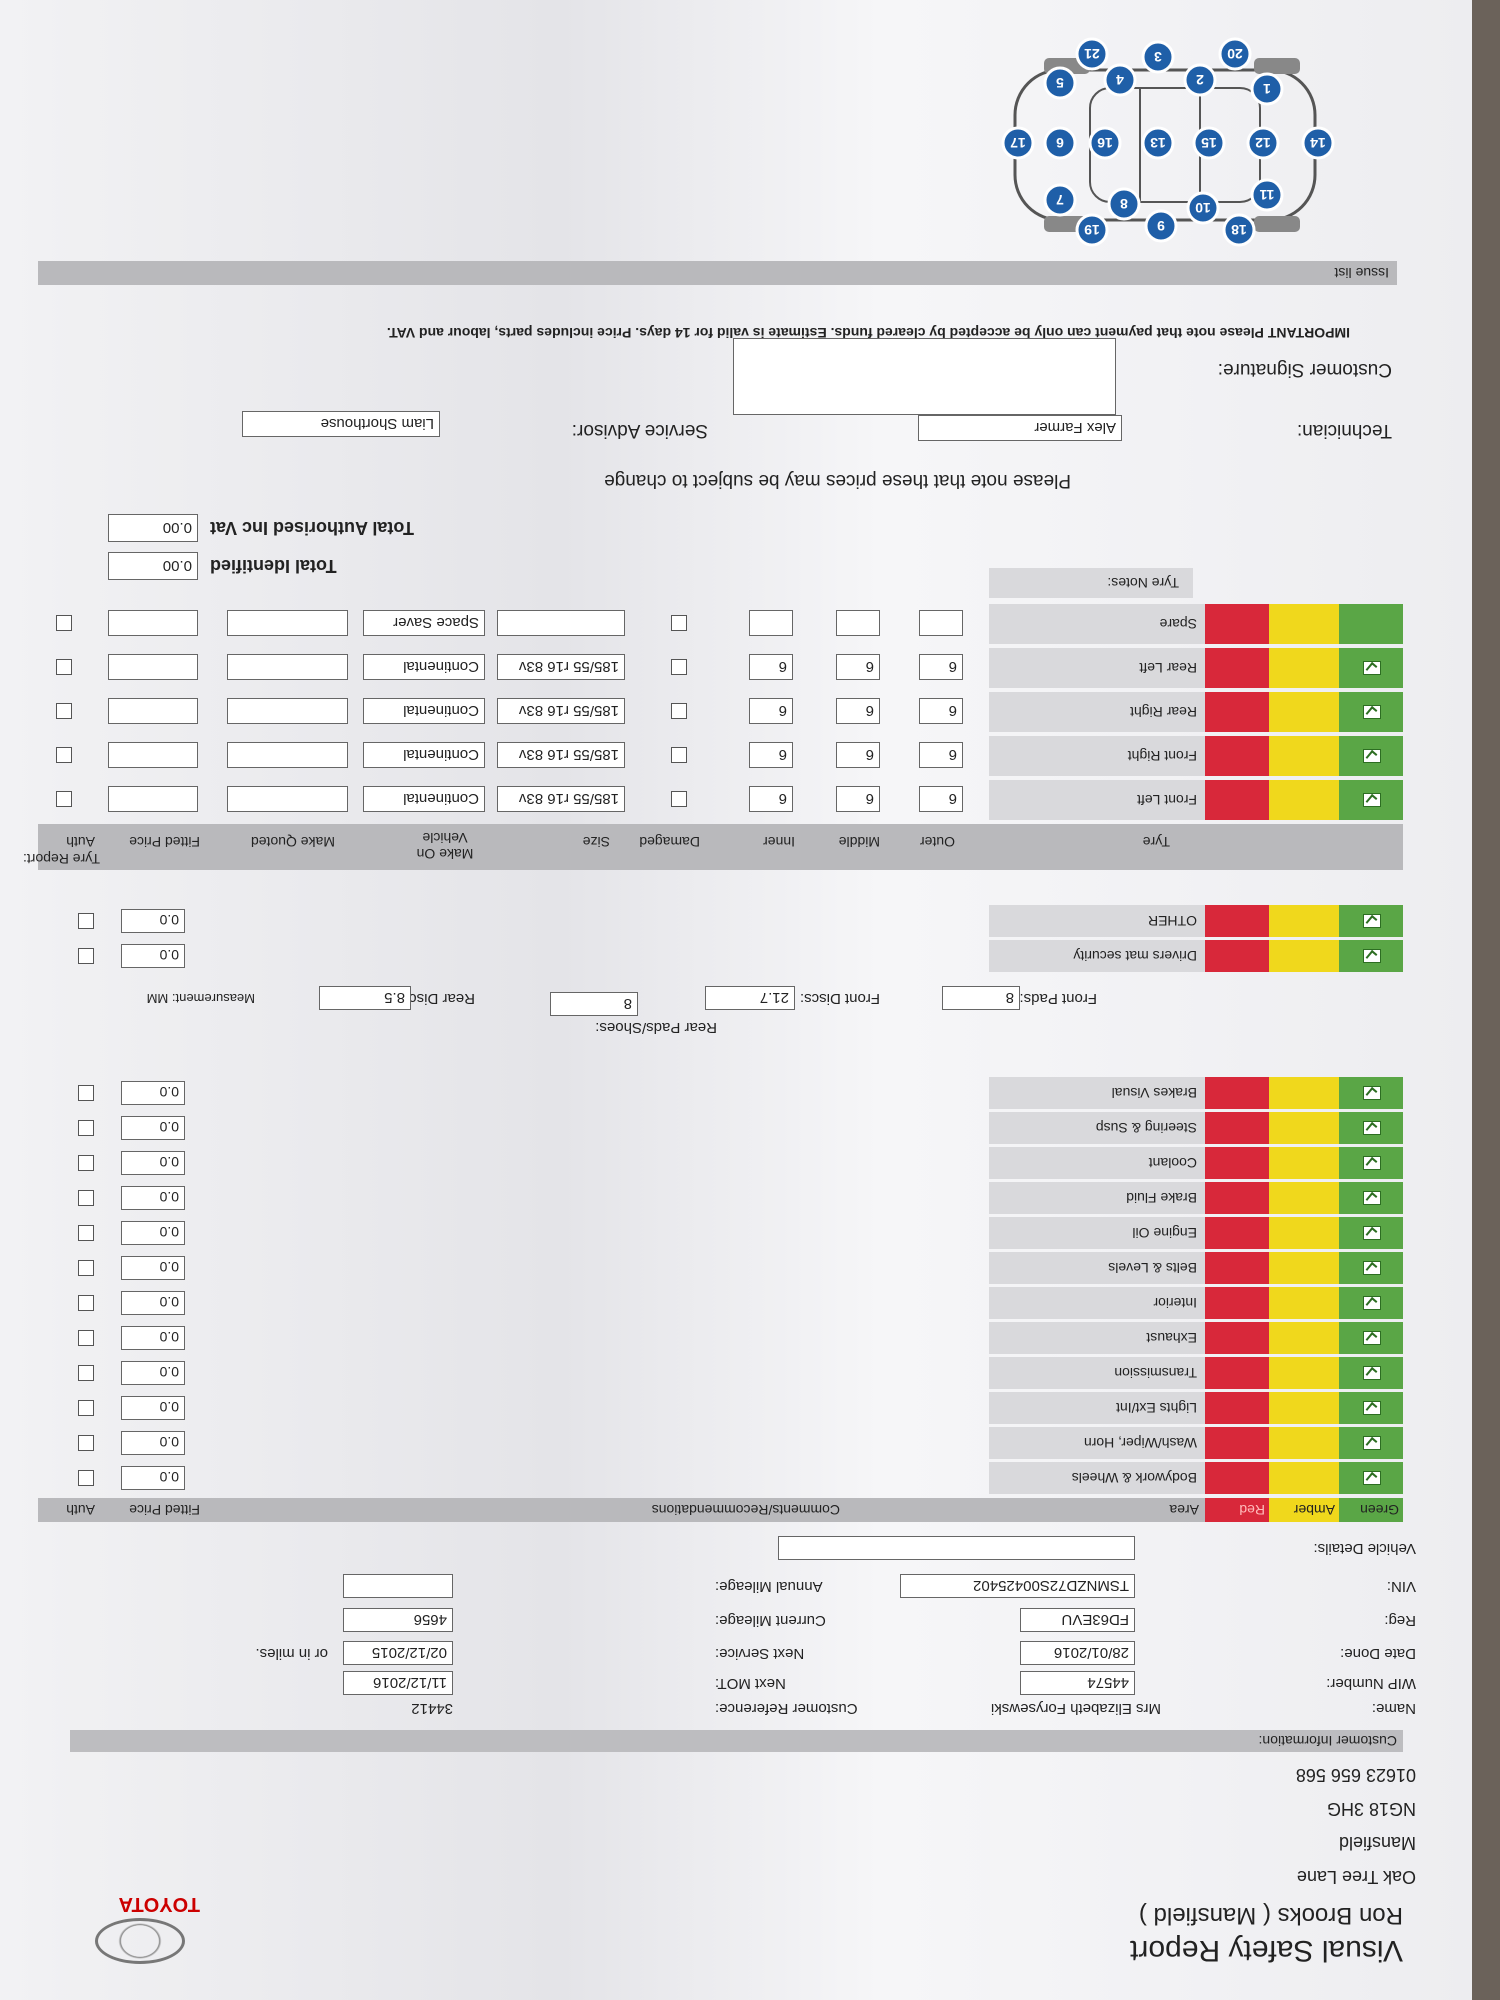 The width and height of the screenshot is (1500, 2000). What do you see at coordinates (760, 1653) in the screenshot?
I see `field-label: Next Service:` at bounding box center [760, 1653].